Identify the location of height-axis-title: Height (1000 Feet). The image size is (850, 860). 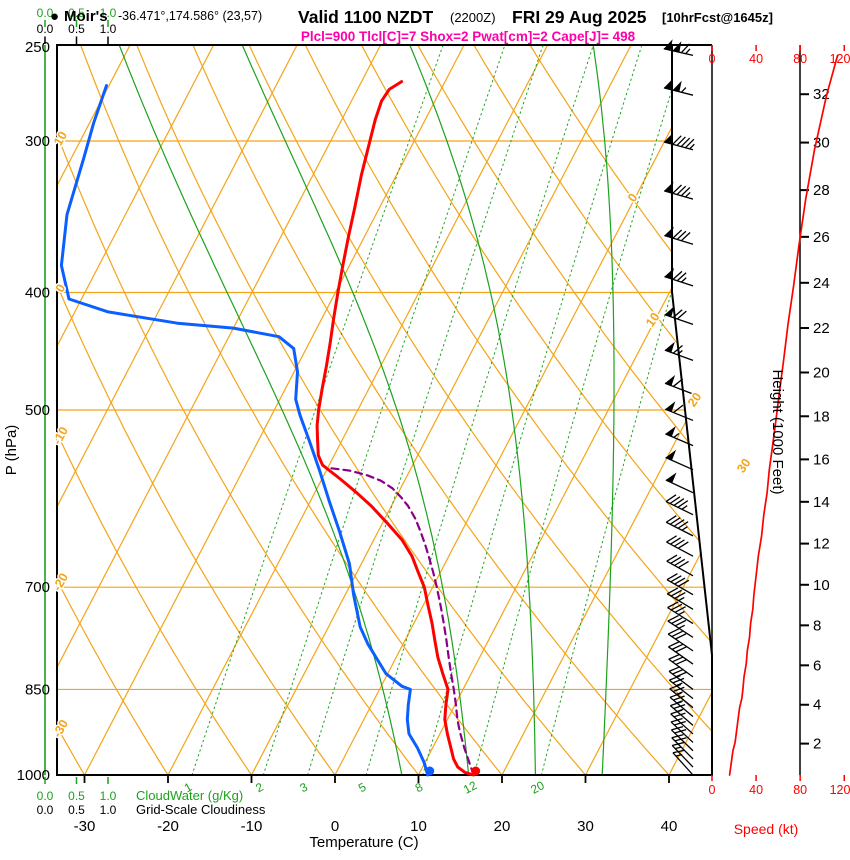
(777, 431).